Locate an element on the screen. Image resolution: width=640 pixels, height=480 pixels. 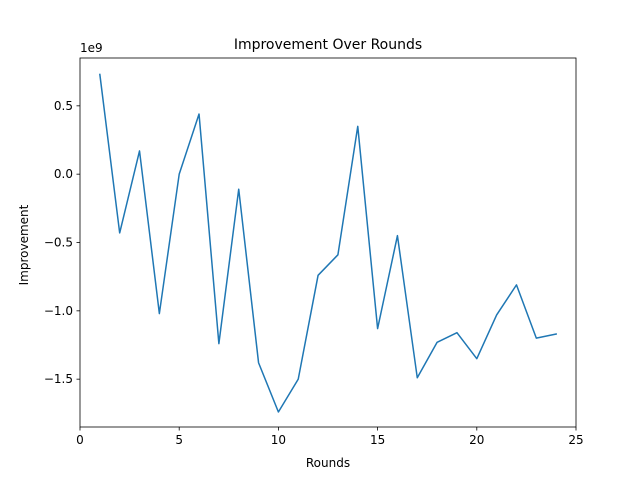
y-tick-label: −1.5 is located at coordinates (58, 379).